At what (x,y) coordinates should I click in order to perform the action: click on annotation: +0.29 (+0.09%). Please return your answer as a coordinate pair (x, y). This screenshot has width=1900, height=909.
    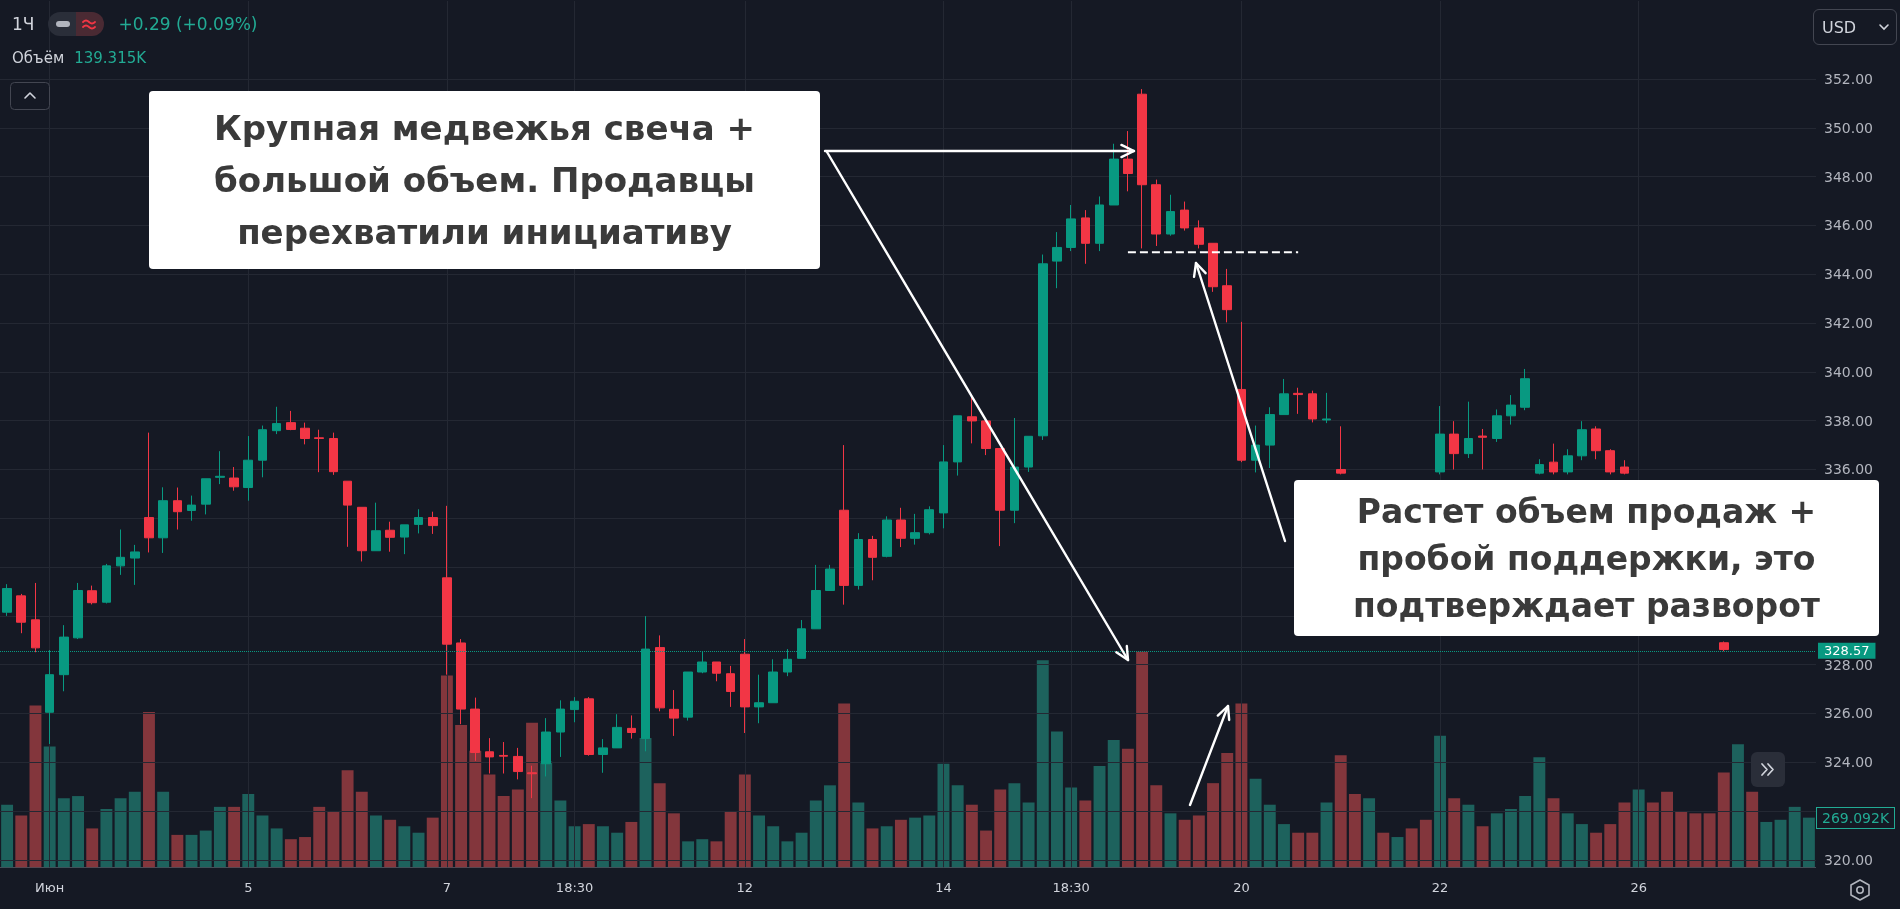
    Looking at the image, I should click on (188, 24).